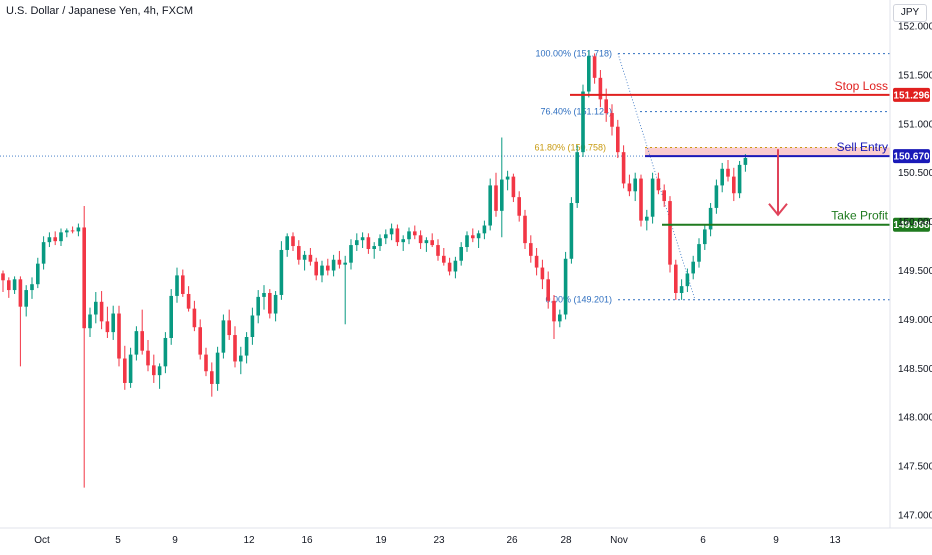 The width and height of the screenshot is (932, 555). Describe the element at coordinates (910, 13) in the screenshot. I see `currency-button: JPY` at that location.